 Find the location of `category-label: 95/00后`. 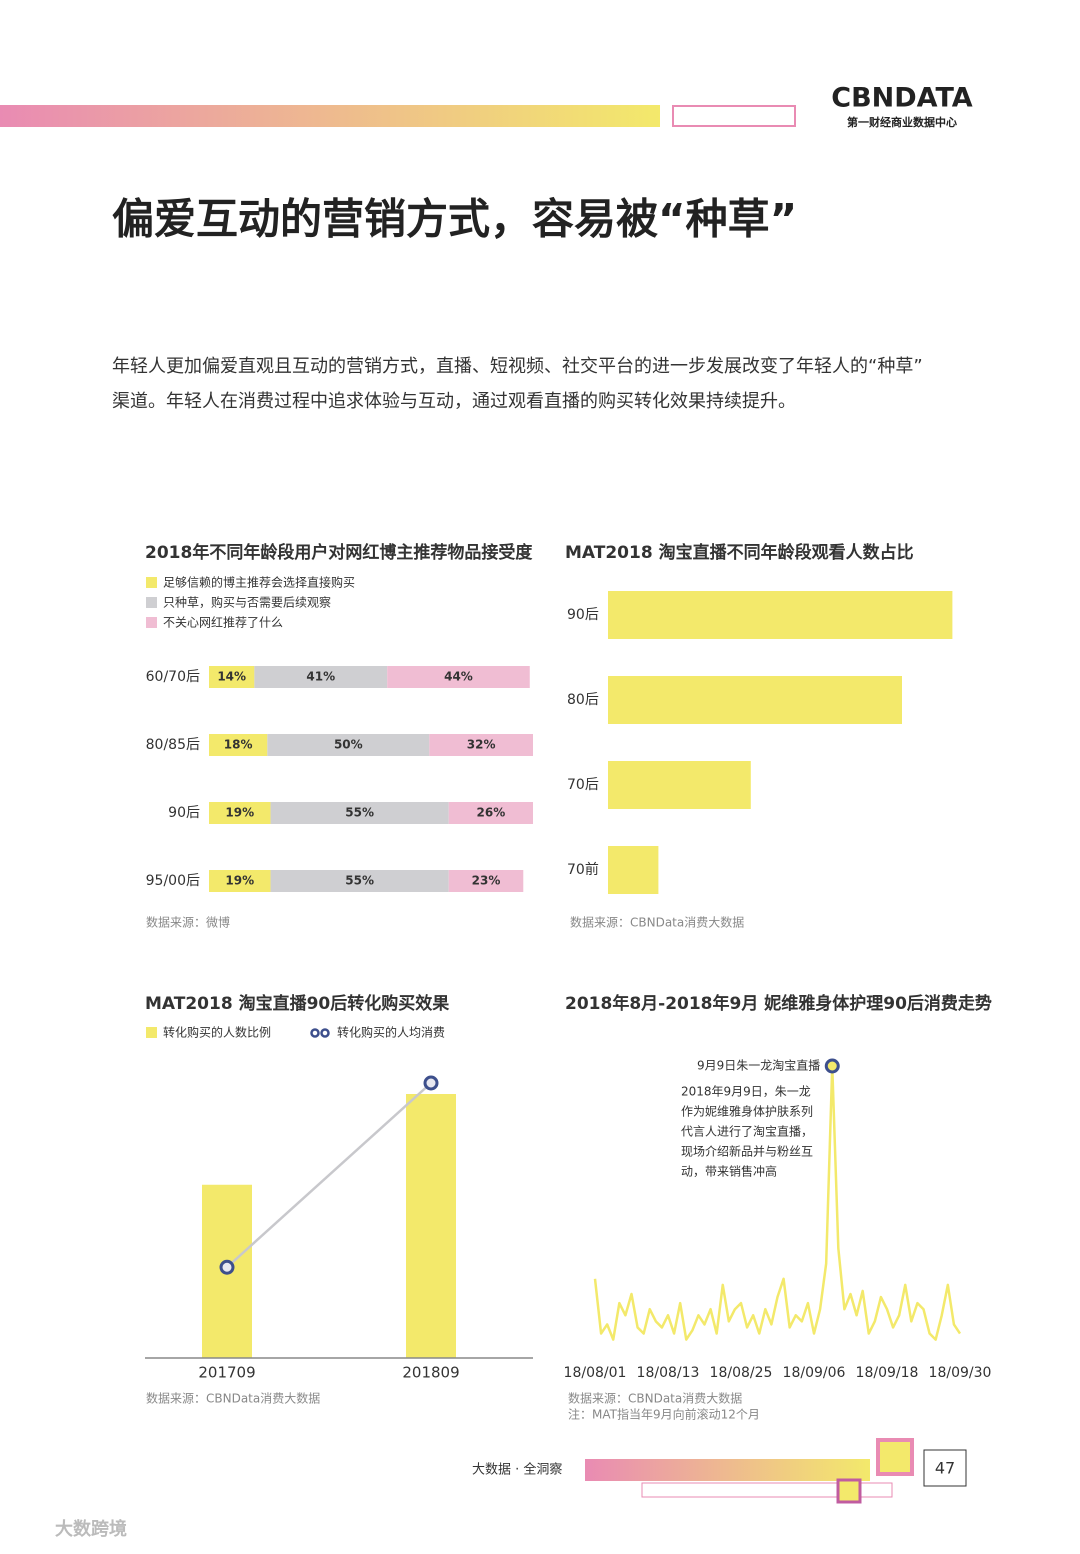

category-label: 95/00后 is located at coordinates (173, 881).